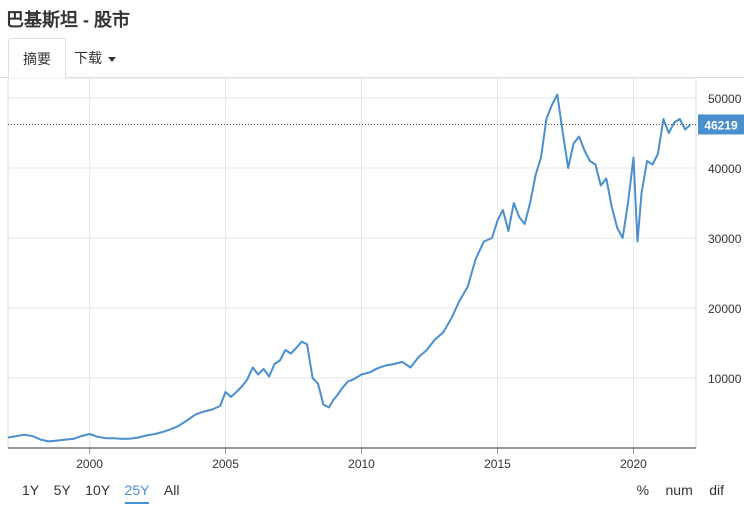  What do you see at coordinates (112, 59) in the screenshot?
I see `caret-down-icon` at bounding box center [112, 59].